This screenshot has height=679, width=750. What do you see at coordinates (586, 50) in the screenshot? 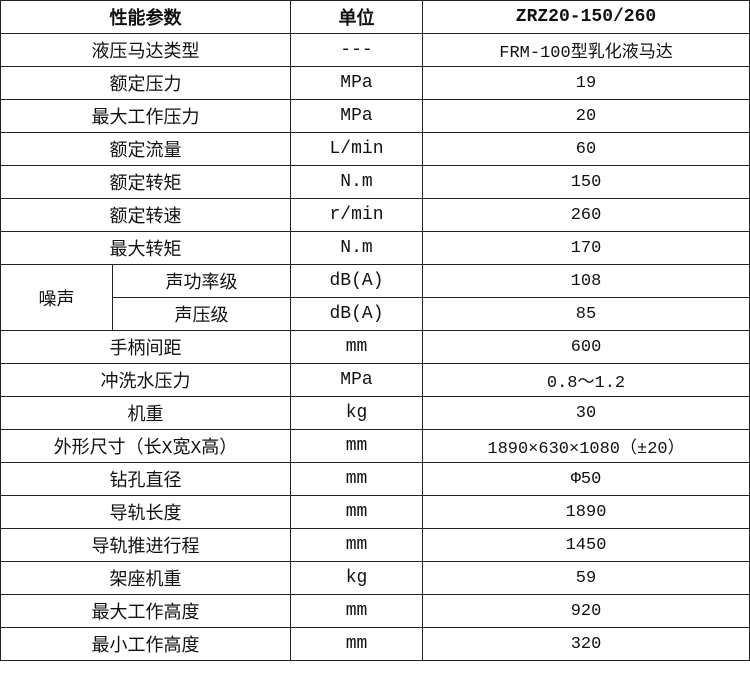
I see `value-cell: FRM-100型乳化液马达` at bounding box center [586, 50].